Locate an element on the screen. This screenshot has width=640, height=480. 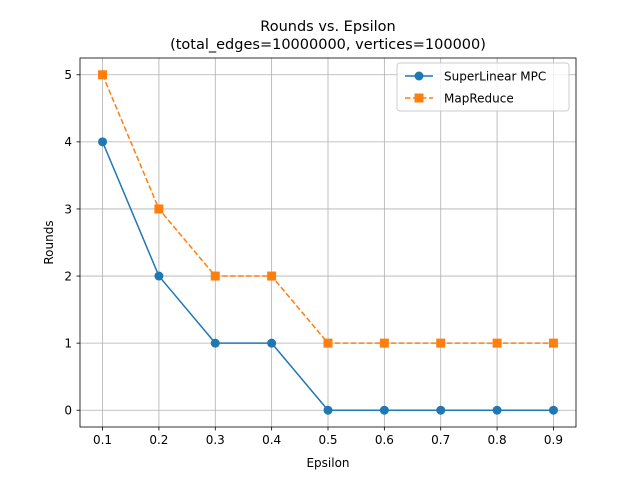
x-tick-label: 0.8 is located at coordinates (497, 440).